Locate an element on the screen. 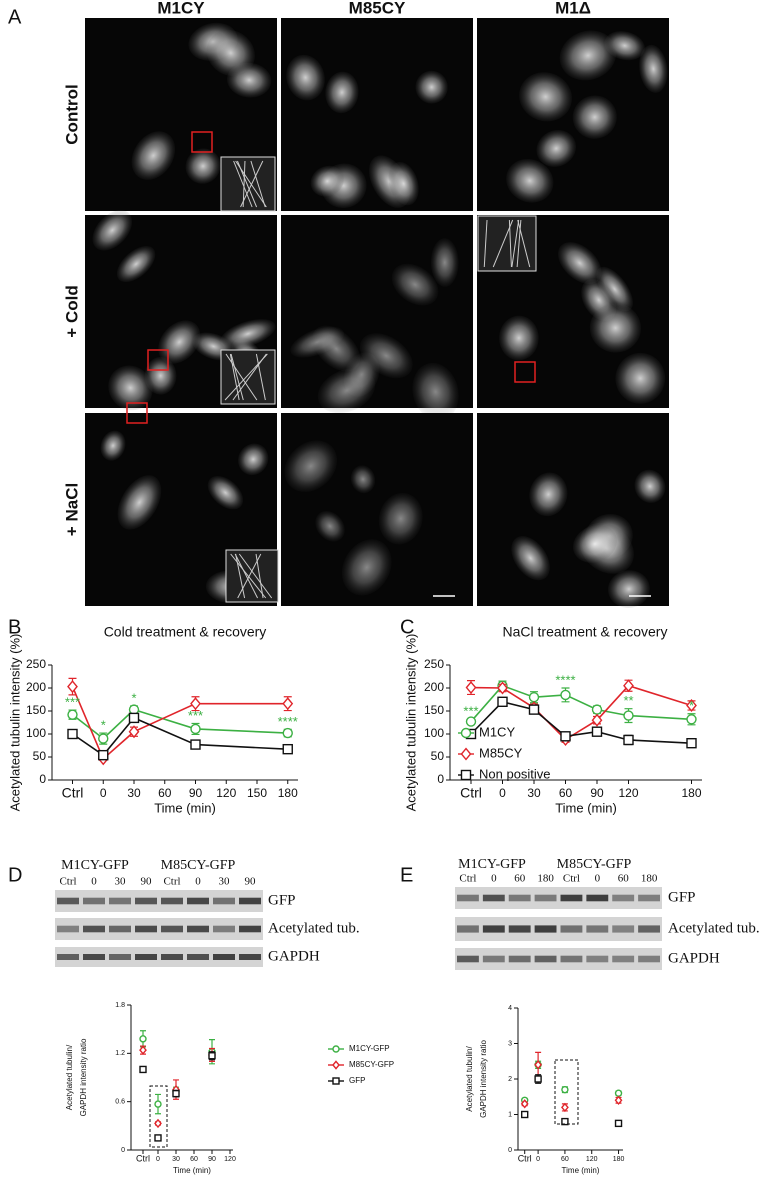 This screenshot has height=1181, width=775. panel-label: C is located at coordinates (407, 627).